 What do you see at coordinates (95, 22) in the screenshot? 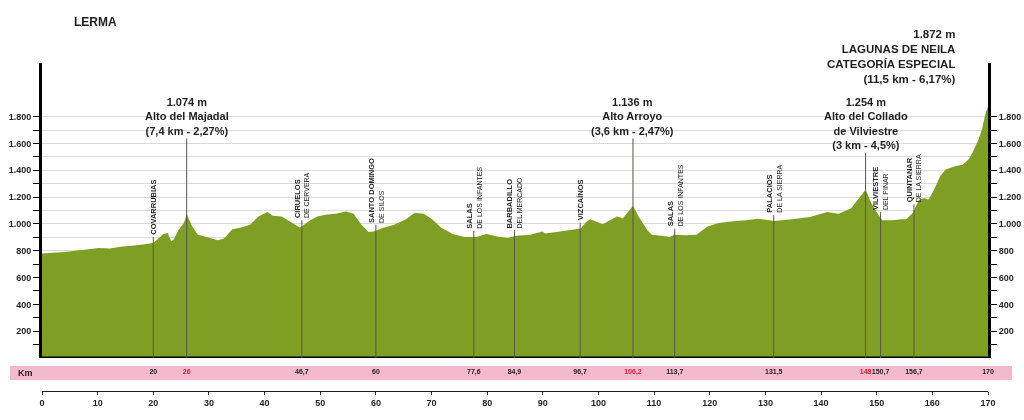
I see `text: LERMA` at bounding box center [95, 22].